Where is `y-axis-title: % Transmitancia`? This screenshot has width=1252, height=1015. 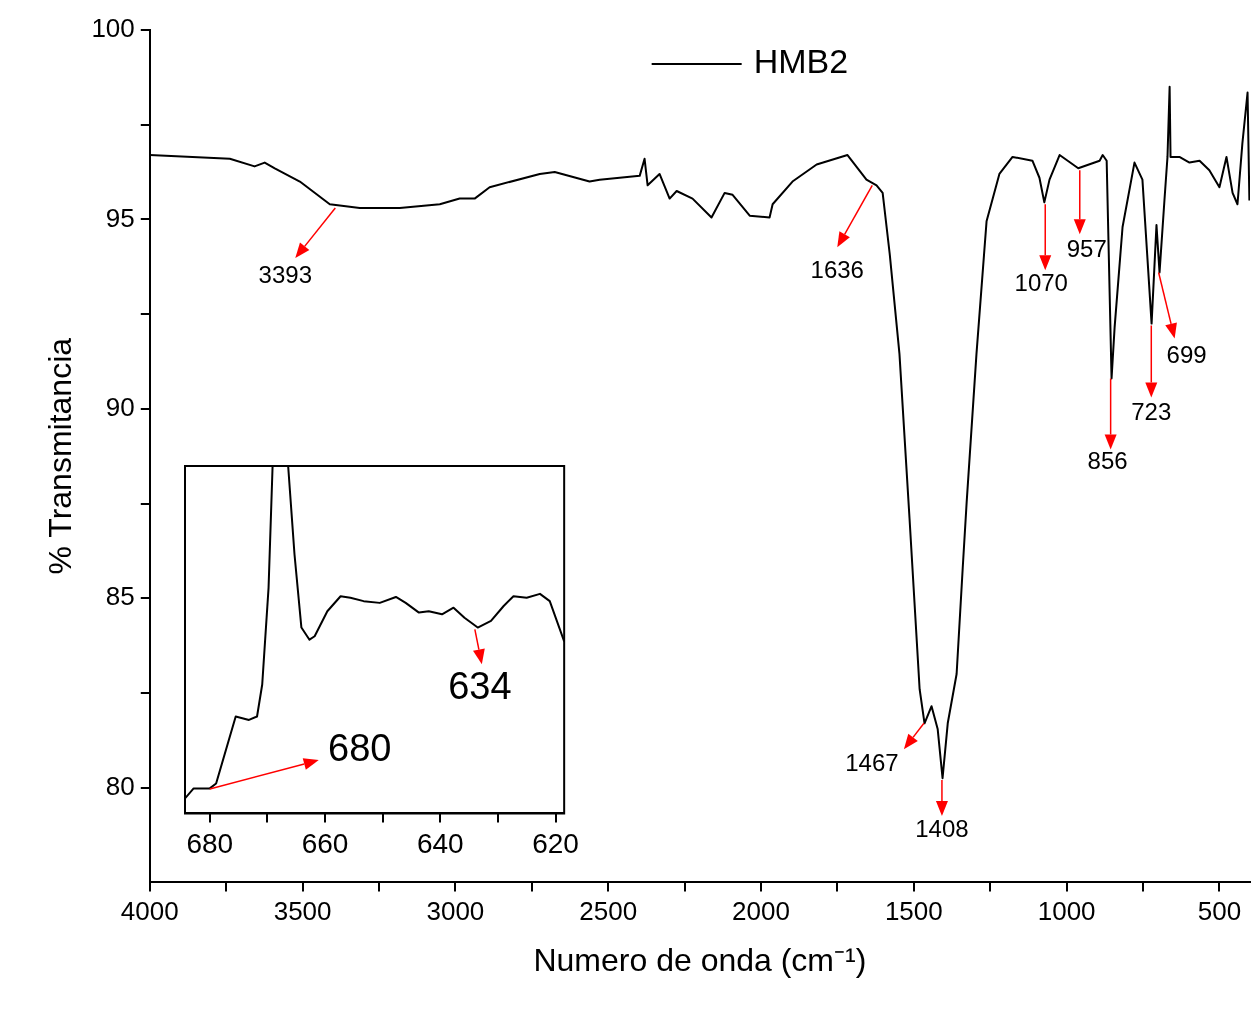 y-axis-title: % Transmitancia is located at coordinates (60, 456).